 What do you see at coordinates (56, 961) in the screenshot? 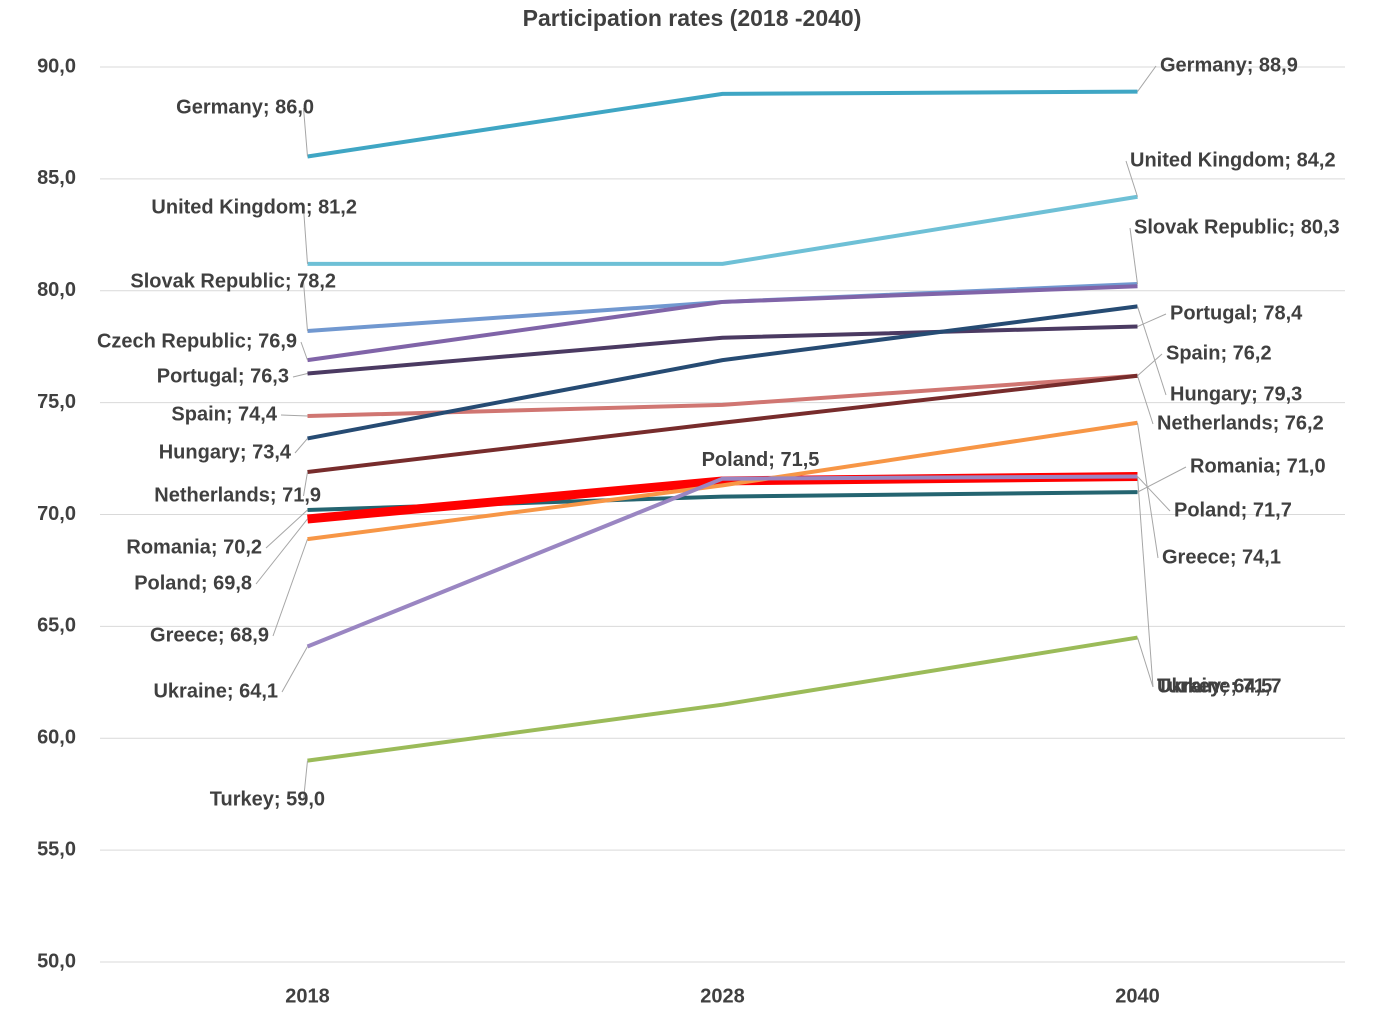
I see `y-tick-label: 50,0` at bounding box center [56, 961].